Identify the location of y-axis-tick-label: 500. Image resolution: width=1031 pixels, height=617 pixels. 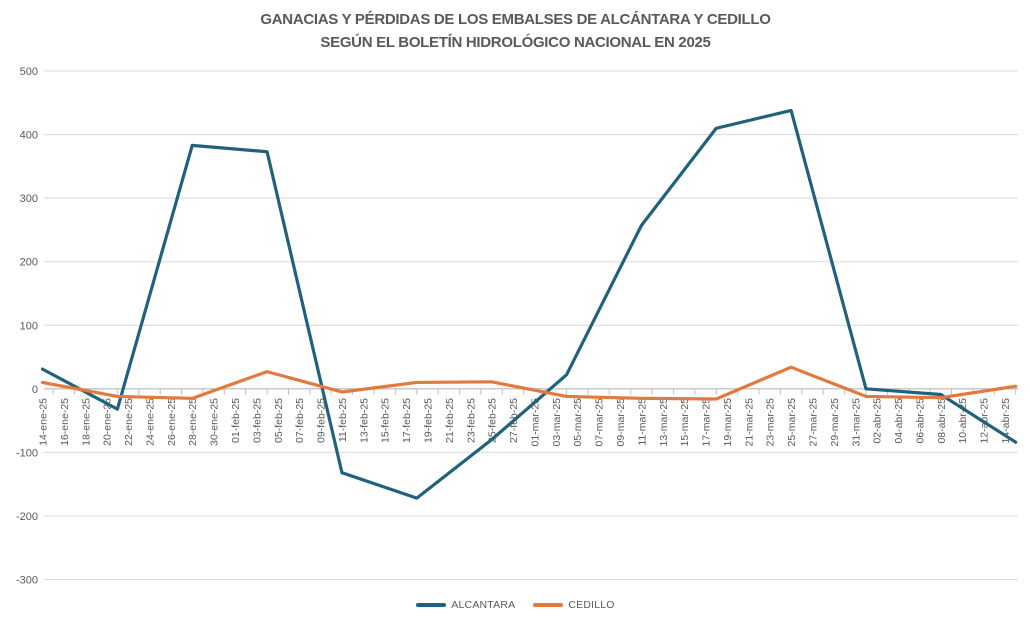
(29, 72).